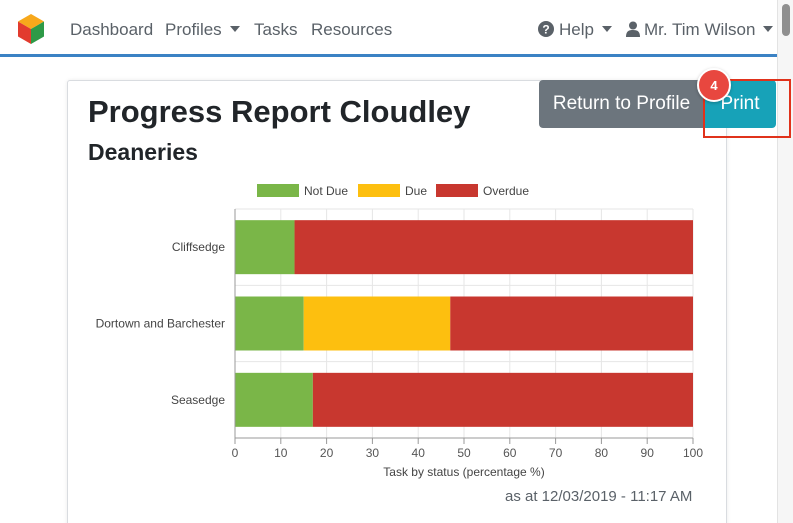  I want to click on report-timestamp: as at 12/03/2019 - 11:17 AM, so click(599, 496).